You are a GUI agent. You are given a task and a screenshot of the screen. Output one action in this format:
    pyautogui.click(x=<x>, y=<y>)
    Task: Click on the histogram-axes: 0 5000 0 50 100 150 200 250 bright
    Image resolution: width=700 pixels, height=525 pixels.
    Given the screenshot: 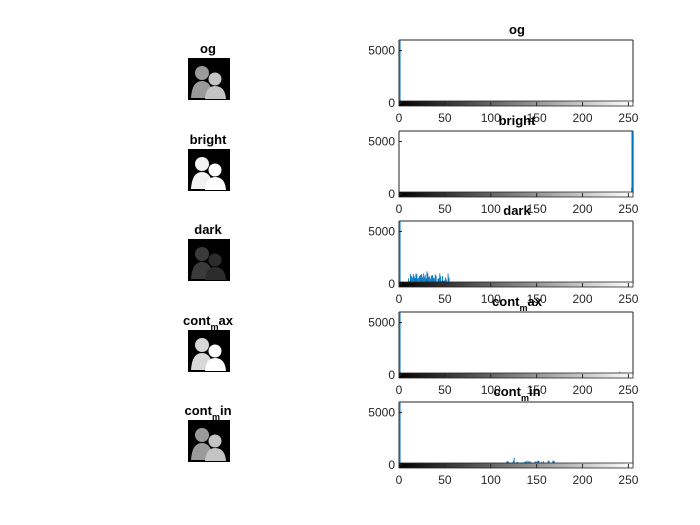 What is the action you would take?
    pyautogui.click(x=503, y=164)
    